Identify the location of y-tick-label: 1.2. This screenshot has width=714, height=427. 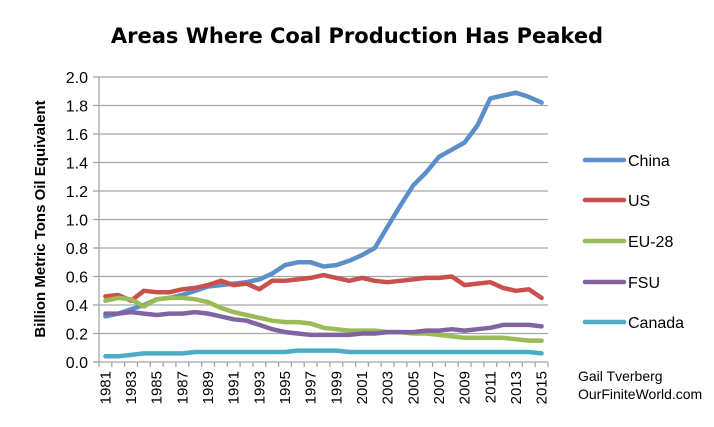
(77, 192).